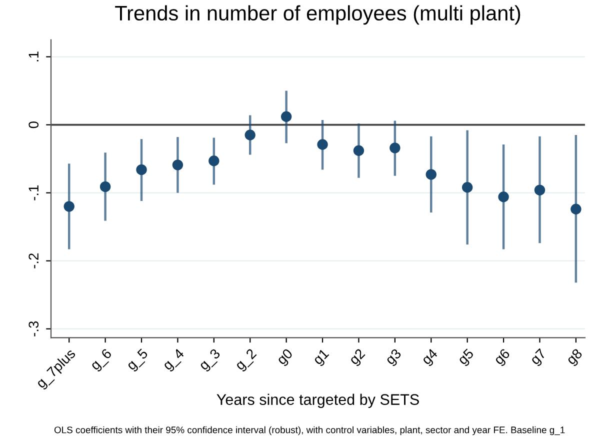  What do you see at coordinates (358, 358) in the screenshot?
I see `x-tick-label: g2` at bounding box center [358, 358].